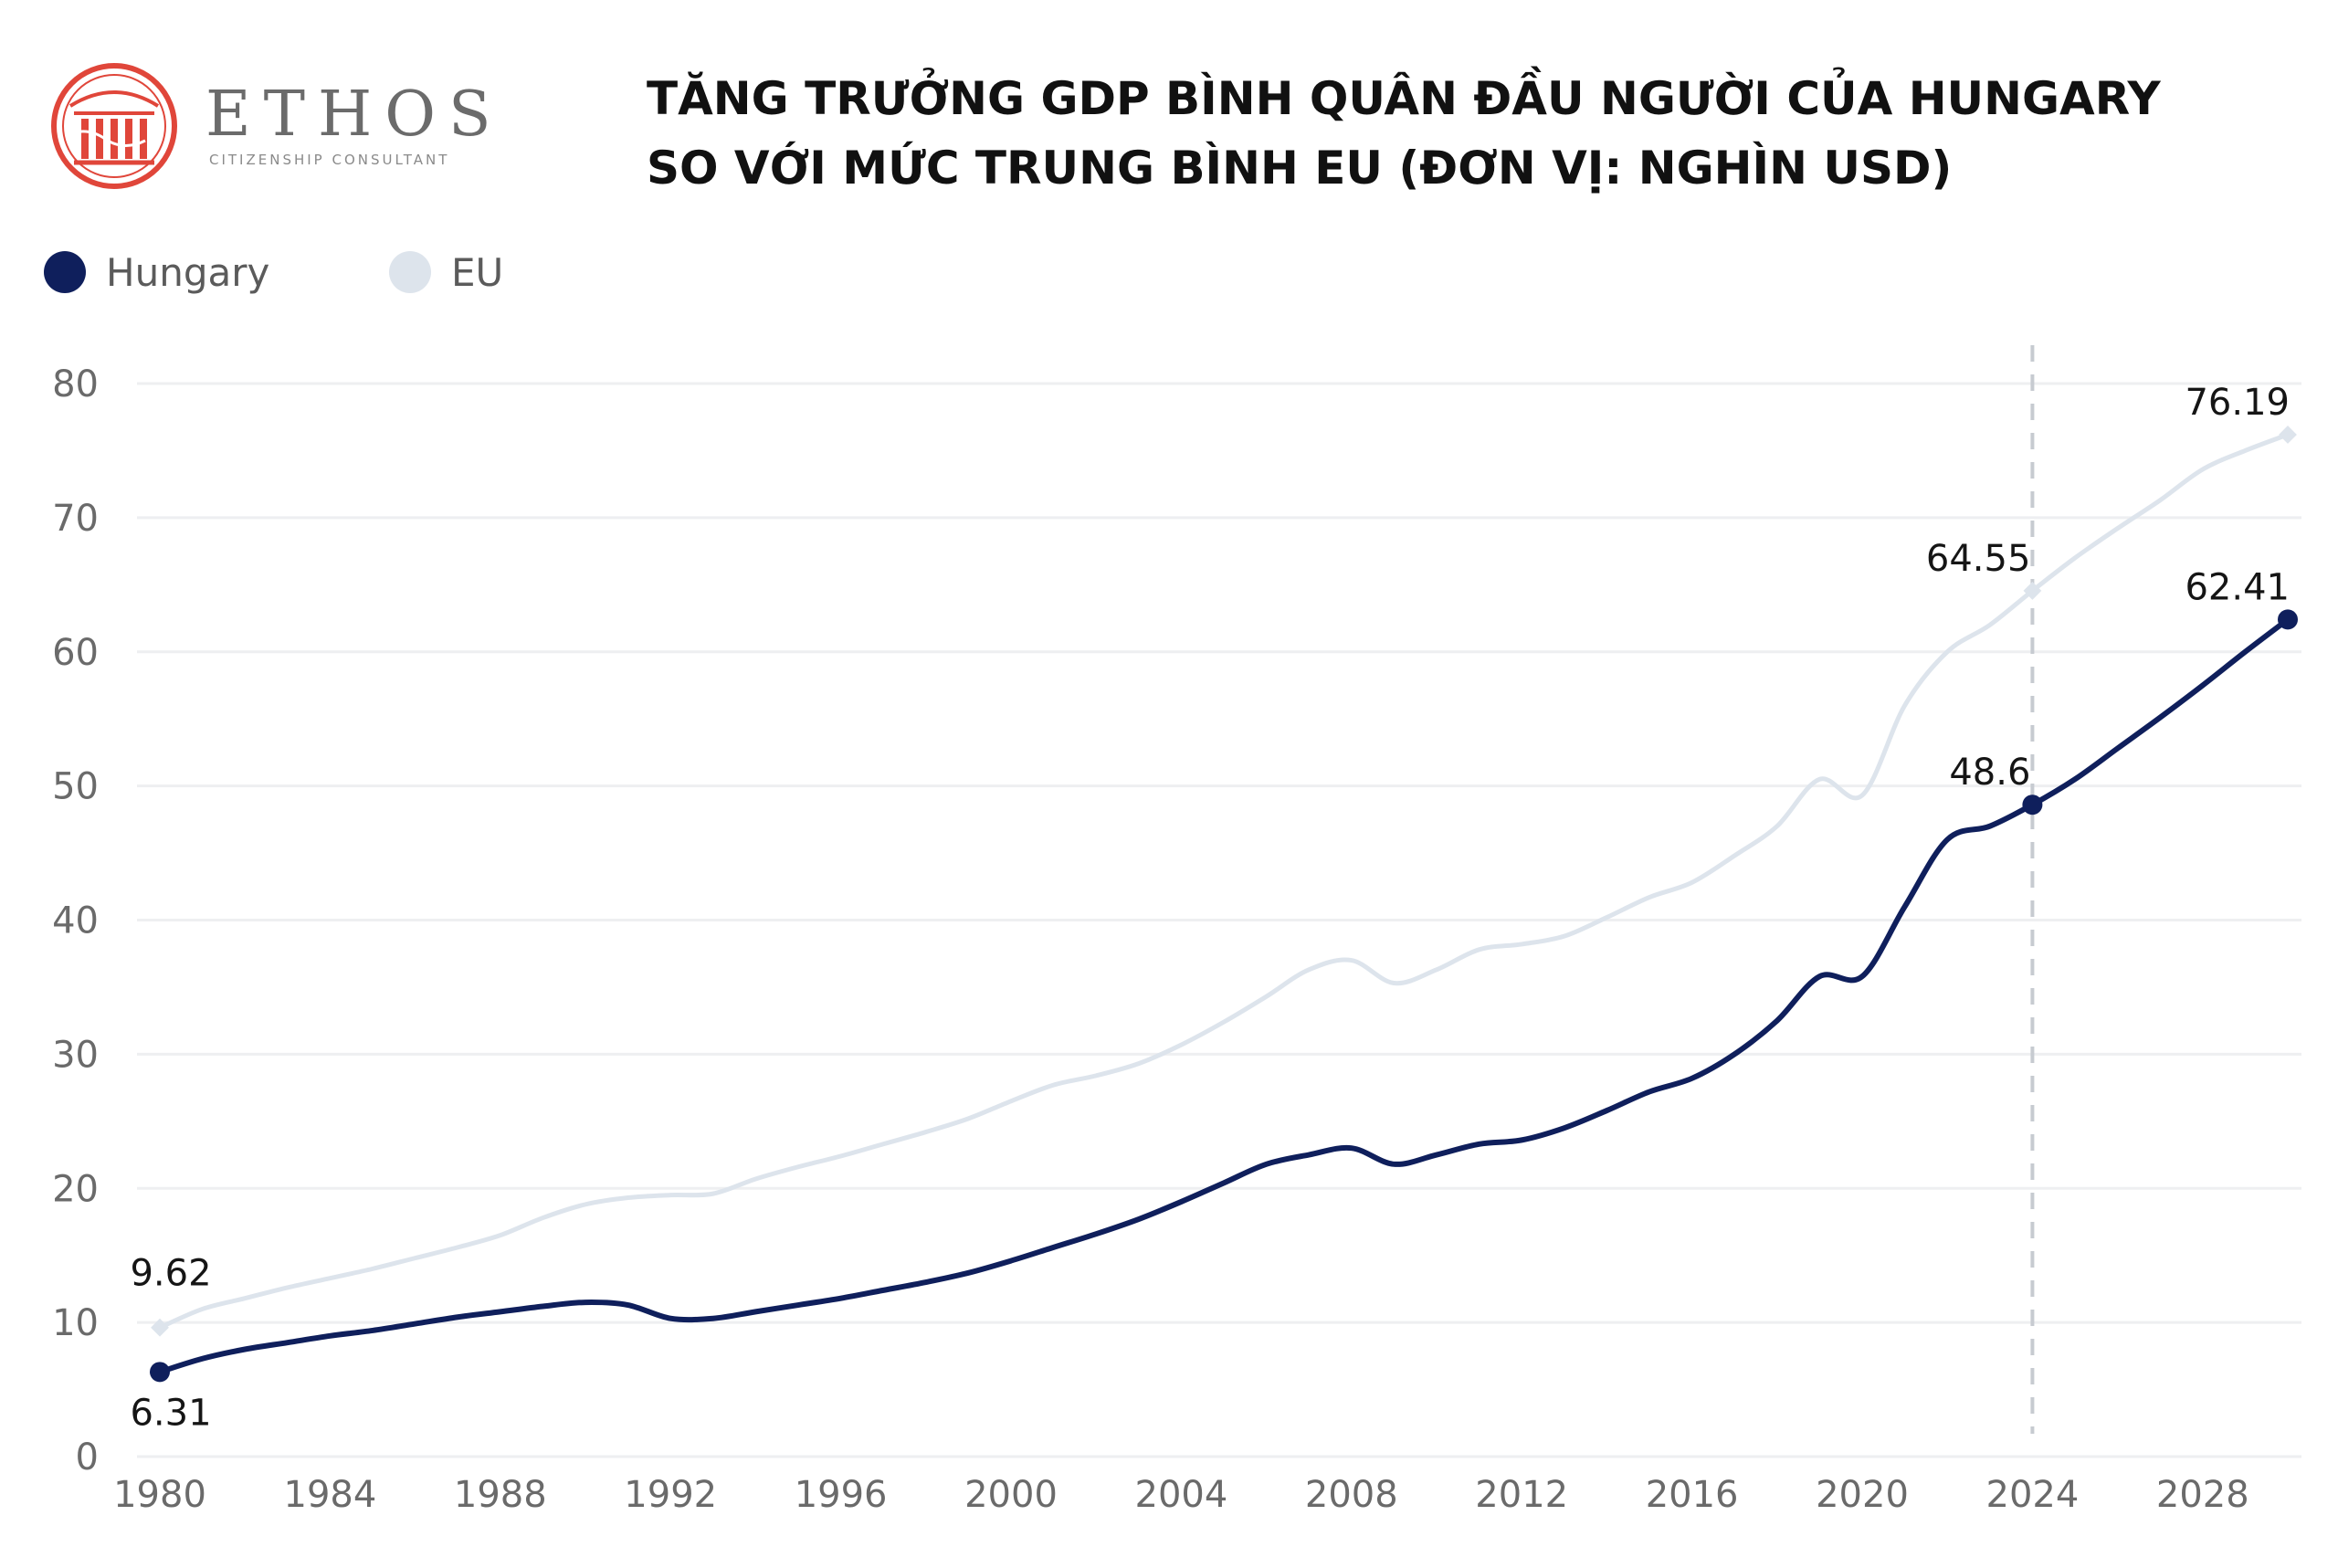  Describe the element at coordinates (1692, 1495) in the screenshot. I see `x-tick-label-2016: 2016` at that location.